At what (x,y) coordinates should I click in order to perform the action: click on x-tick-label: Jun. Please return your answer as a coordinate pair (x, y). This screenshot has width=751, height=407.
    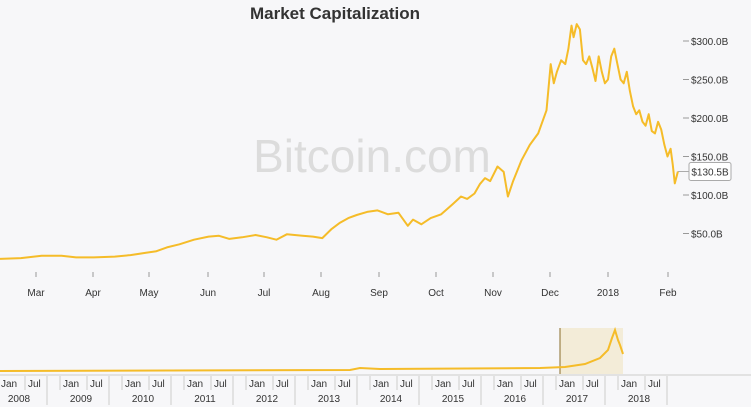
    Looking at the image, I should click on (208, 293).